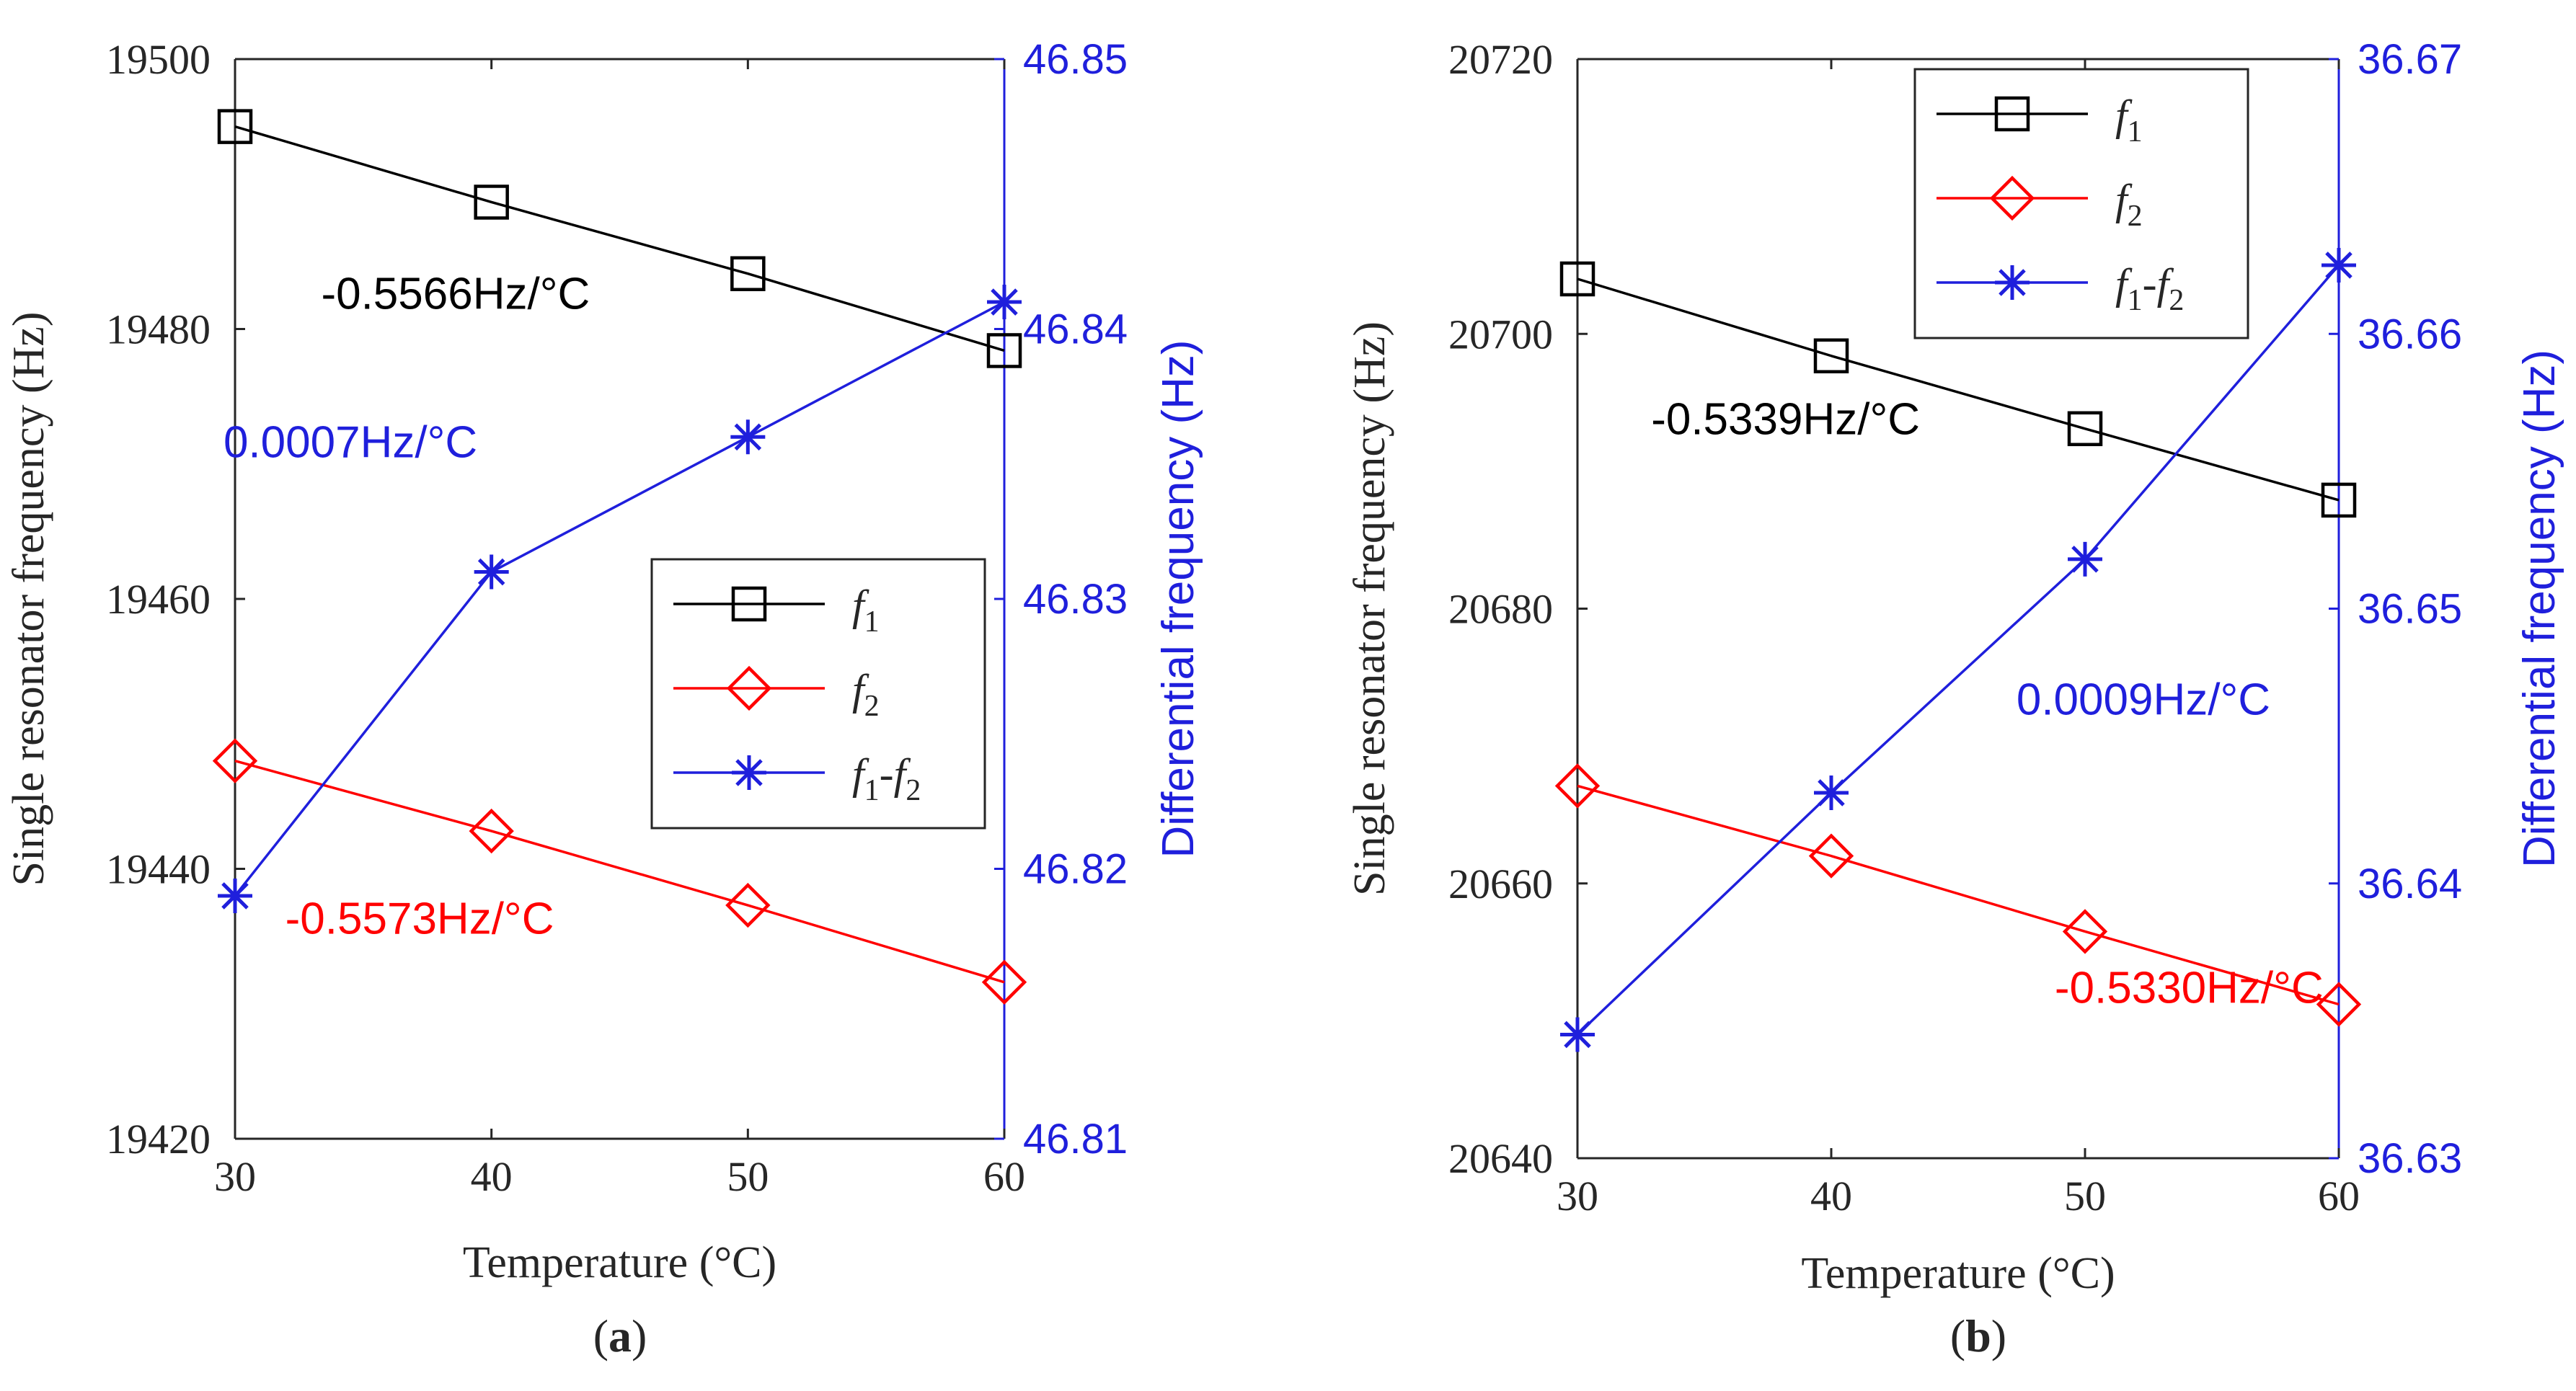  What do you see at coordinates (158, 1139) in the screenshot?
I see `left-y-tick-label: 19420` at bounding box center [158, 1139].